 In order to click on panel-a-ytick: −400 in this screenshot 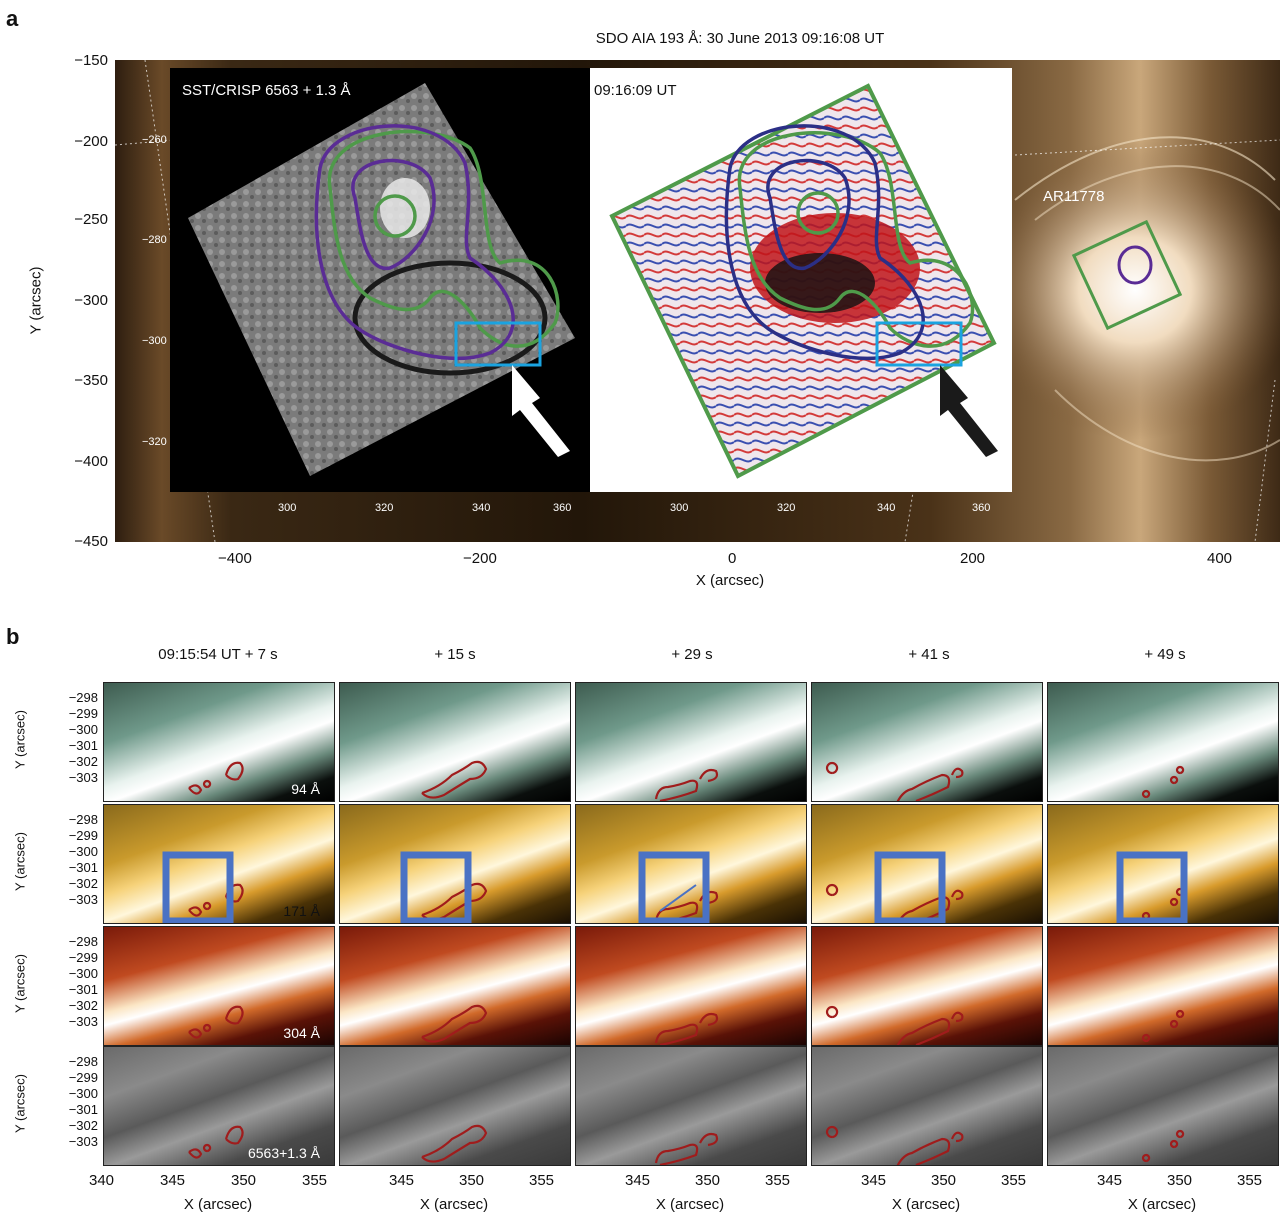, I will do `click(91, 461)`.